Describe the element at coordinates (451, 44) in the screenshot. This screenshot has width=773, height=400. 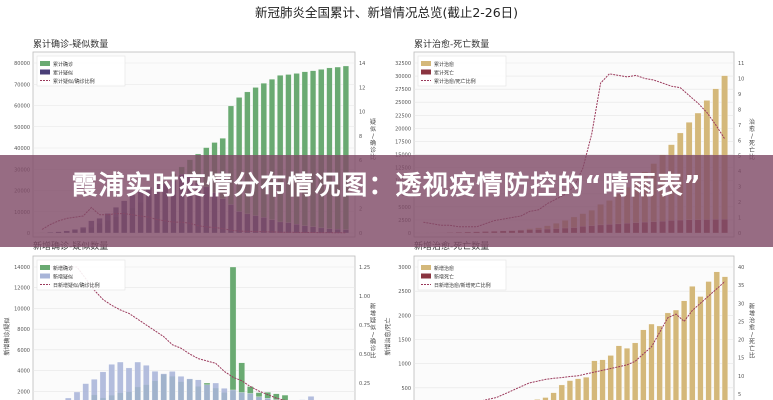
I see `chart-title: 累计治愈-死亡数量` at that location.